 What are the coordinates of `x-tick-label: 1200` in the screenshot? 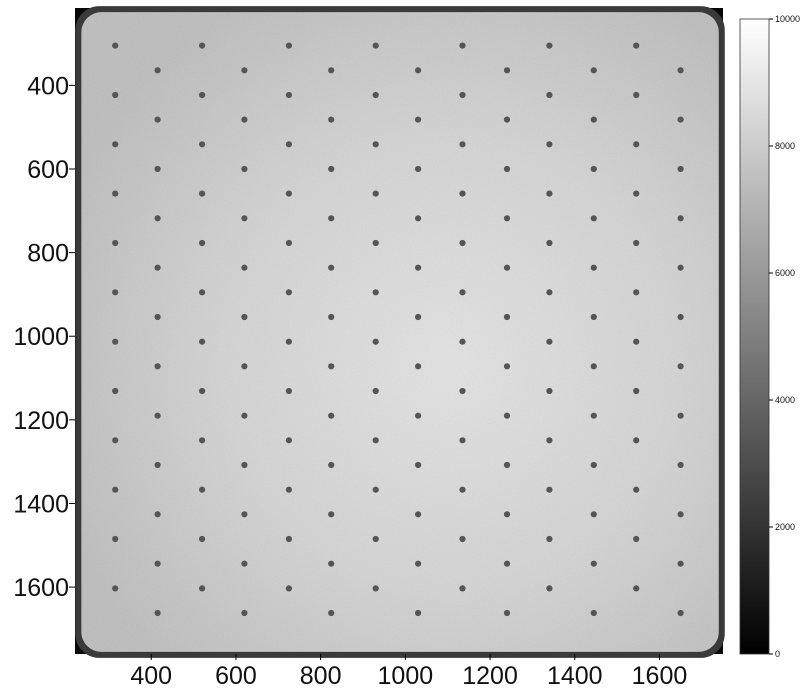 It's located at (490, 675).